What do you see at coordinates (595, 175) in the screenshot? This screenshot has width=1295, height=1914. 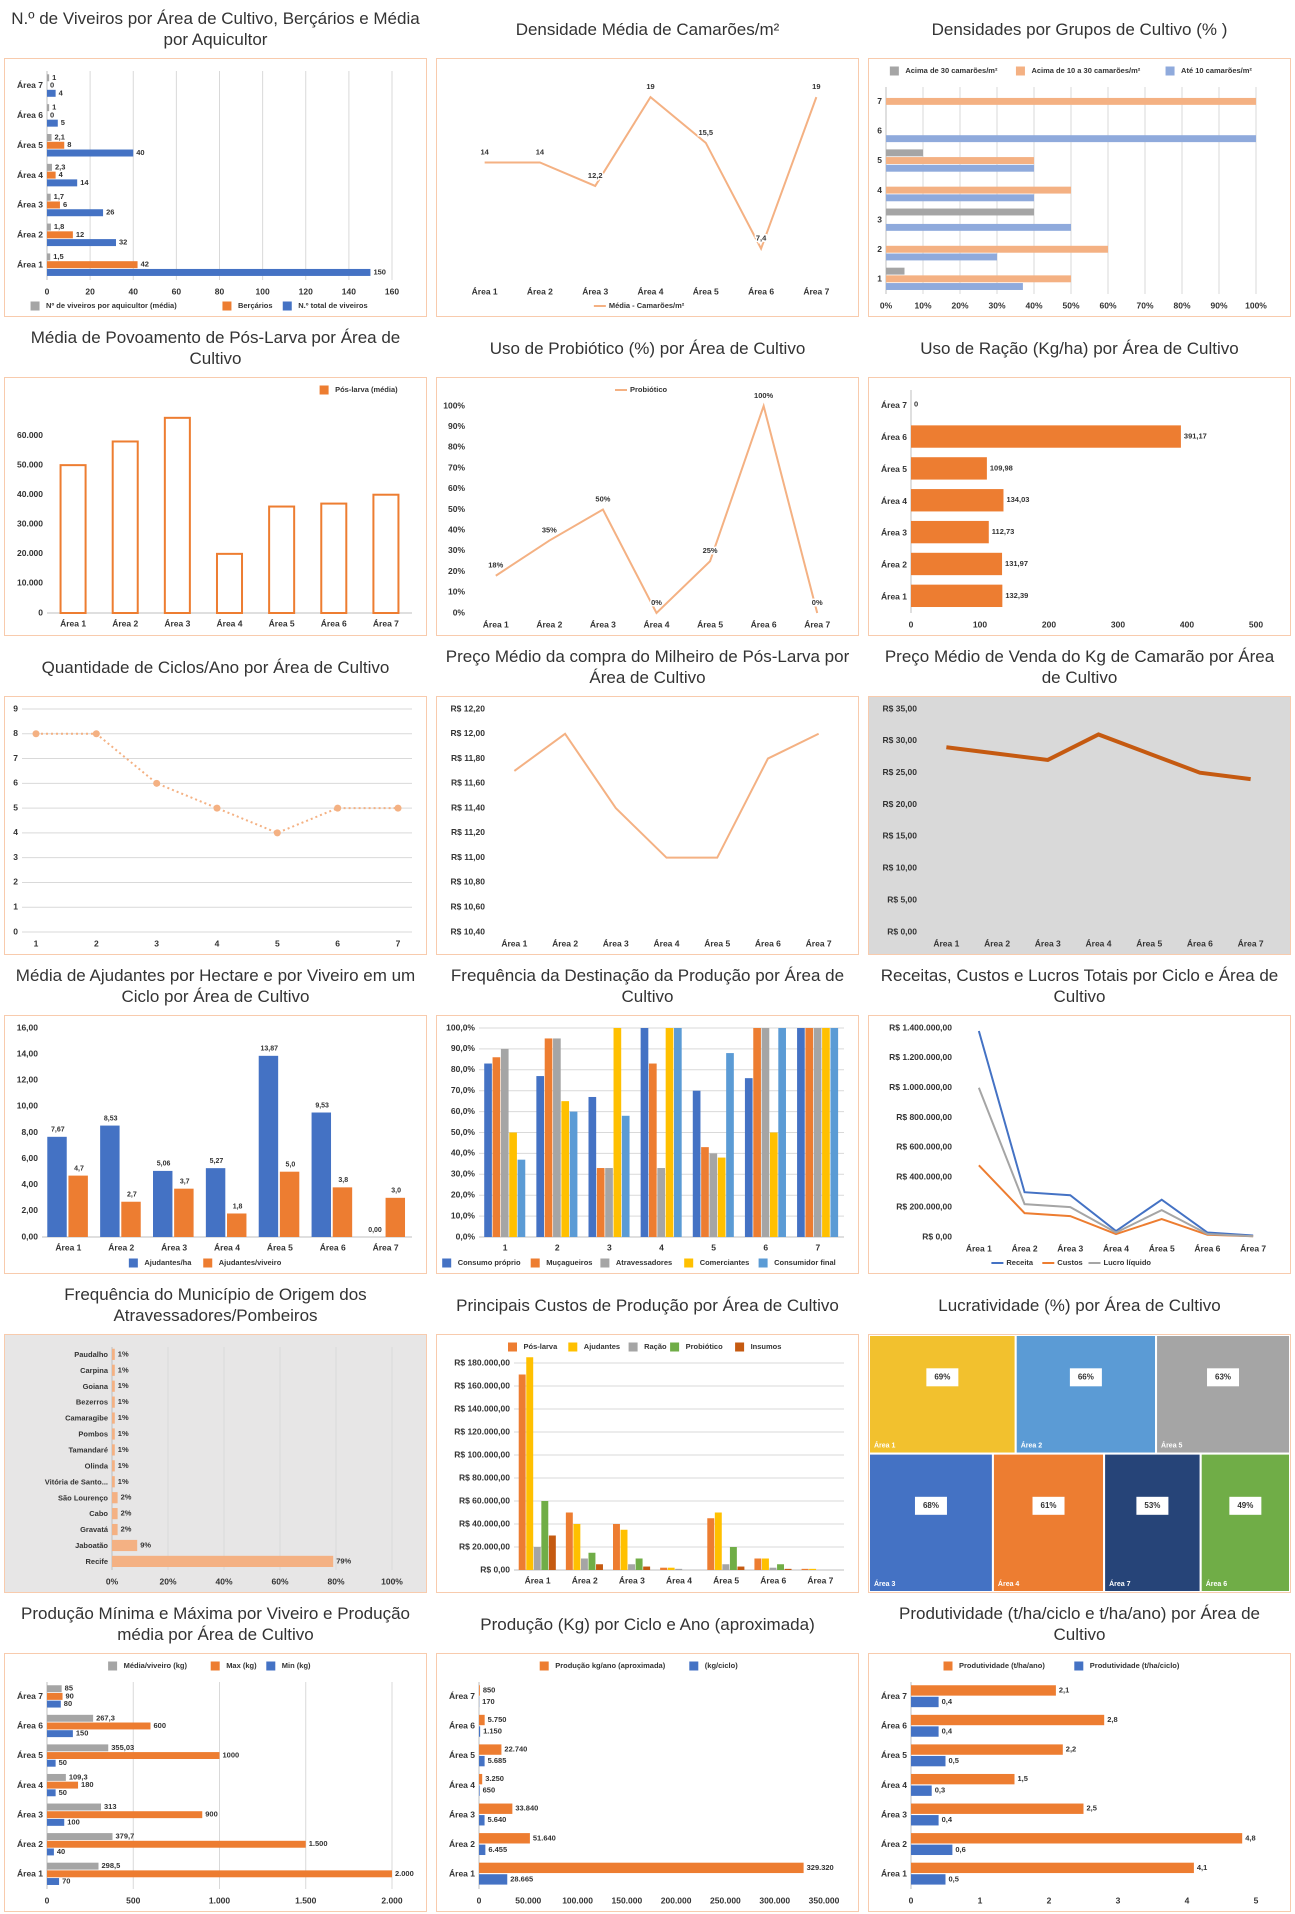 I see `data-label: 12,2` at bounding box center [595, 175].